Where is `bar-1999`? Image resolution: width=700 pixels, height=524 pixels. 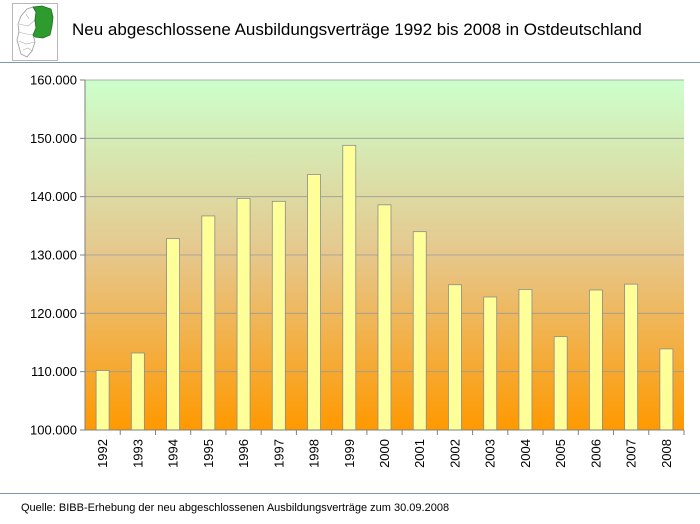 bar-1999 is located at coordinates (349, 287).